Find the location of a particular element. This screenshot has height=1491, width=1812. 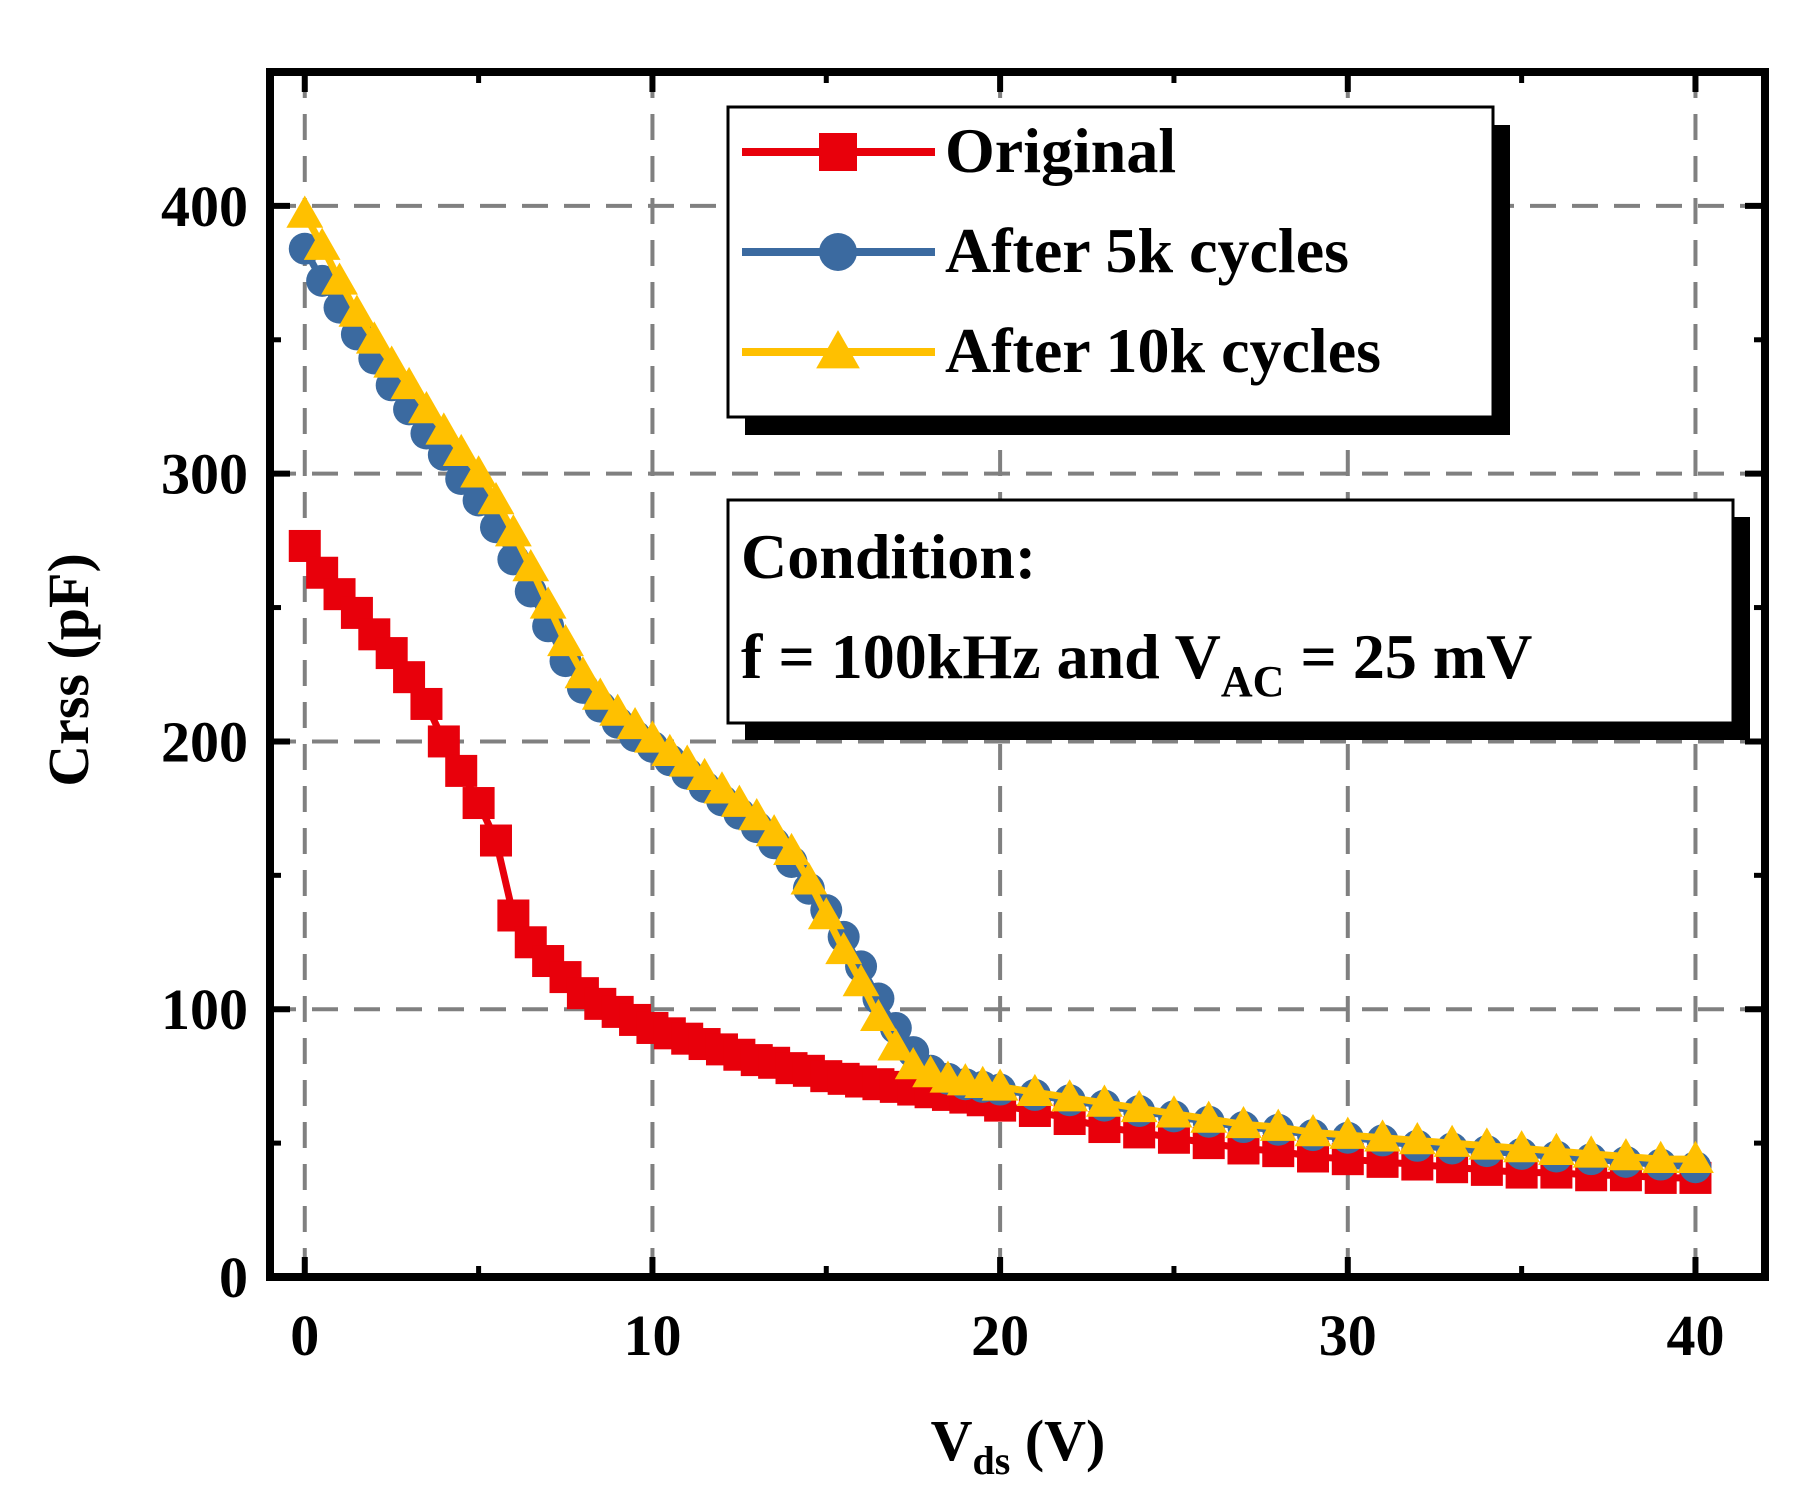

annotation-line2-prefix: f = 100kHz and V is located at coordinates (981, 656).